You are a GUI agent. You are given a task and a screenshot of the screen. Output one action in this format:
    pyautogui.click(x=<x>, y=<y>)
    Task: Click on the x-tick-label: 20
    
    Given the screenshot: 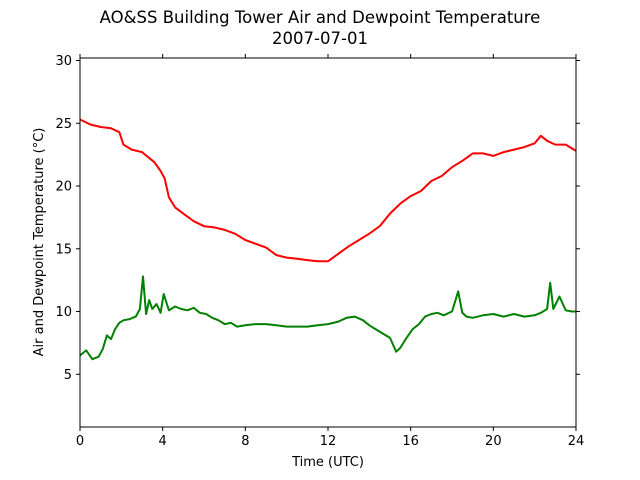 What is the action you would take?
    pyautogui.click(x=493, y=441)
    